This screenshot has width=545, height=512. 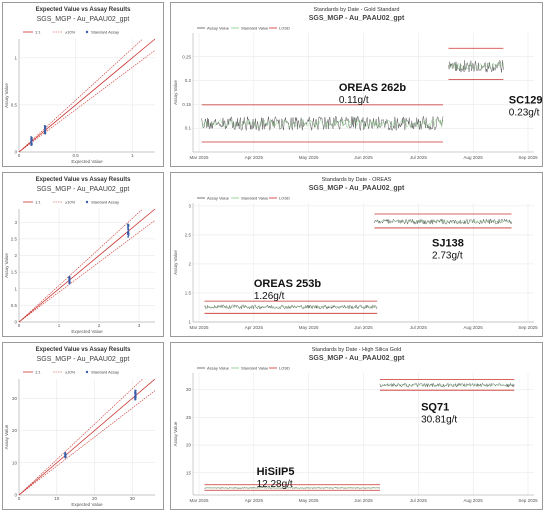 I want to click on chart-title: Standards by Date - High Silica Gold, so click(x=357, y=350).